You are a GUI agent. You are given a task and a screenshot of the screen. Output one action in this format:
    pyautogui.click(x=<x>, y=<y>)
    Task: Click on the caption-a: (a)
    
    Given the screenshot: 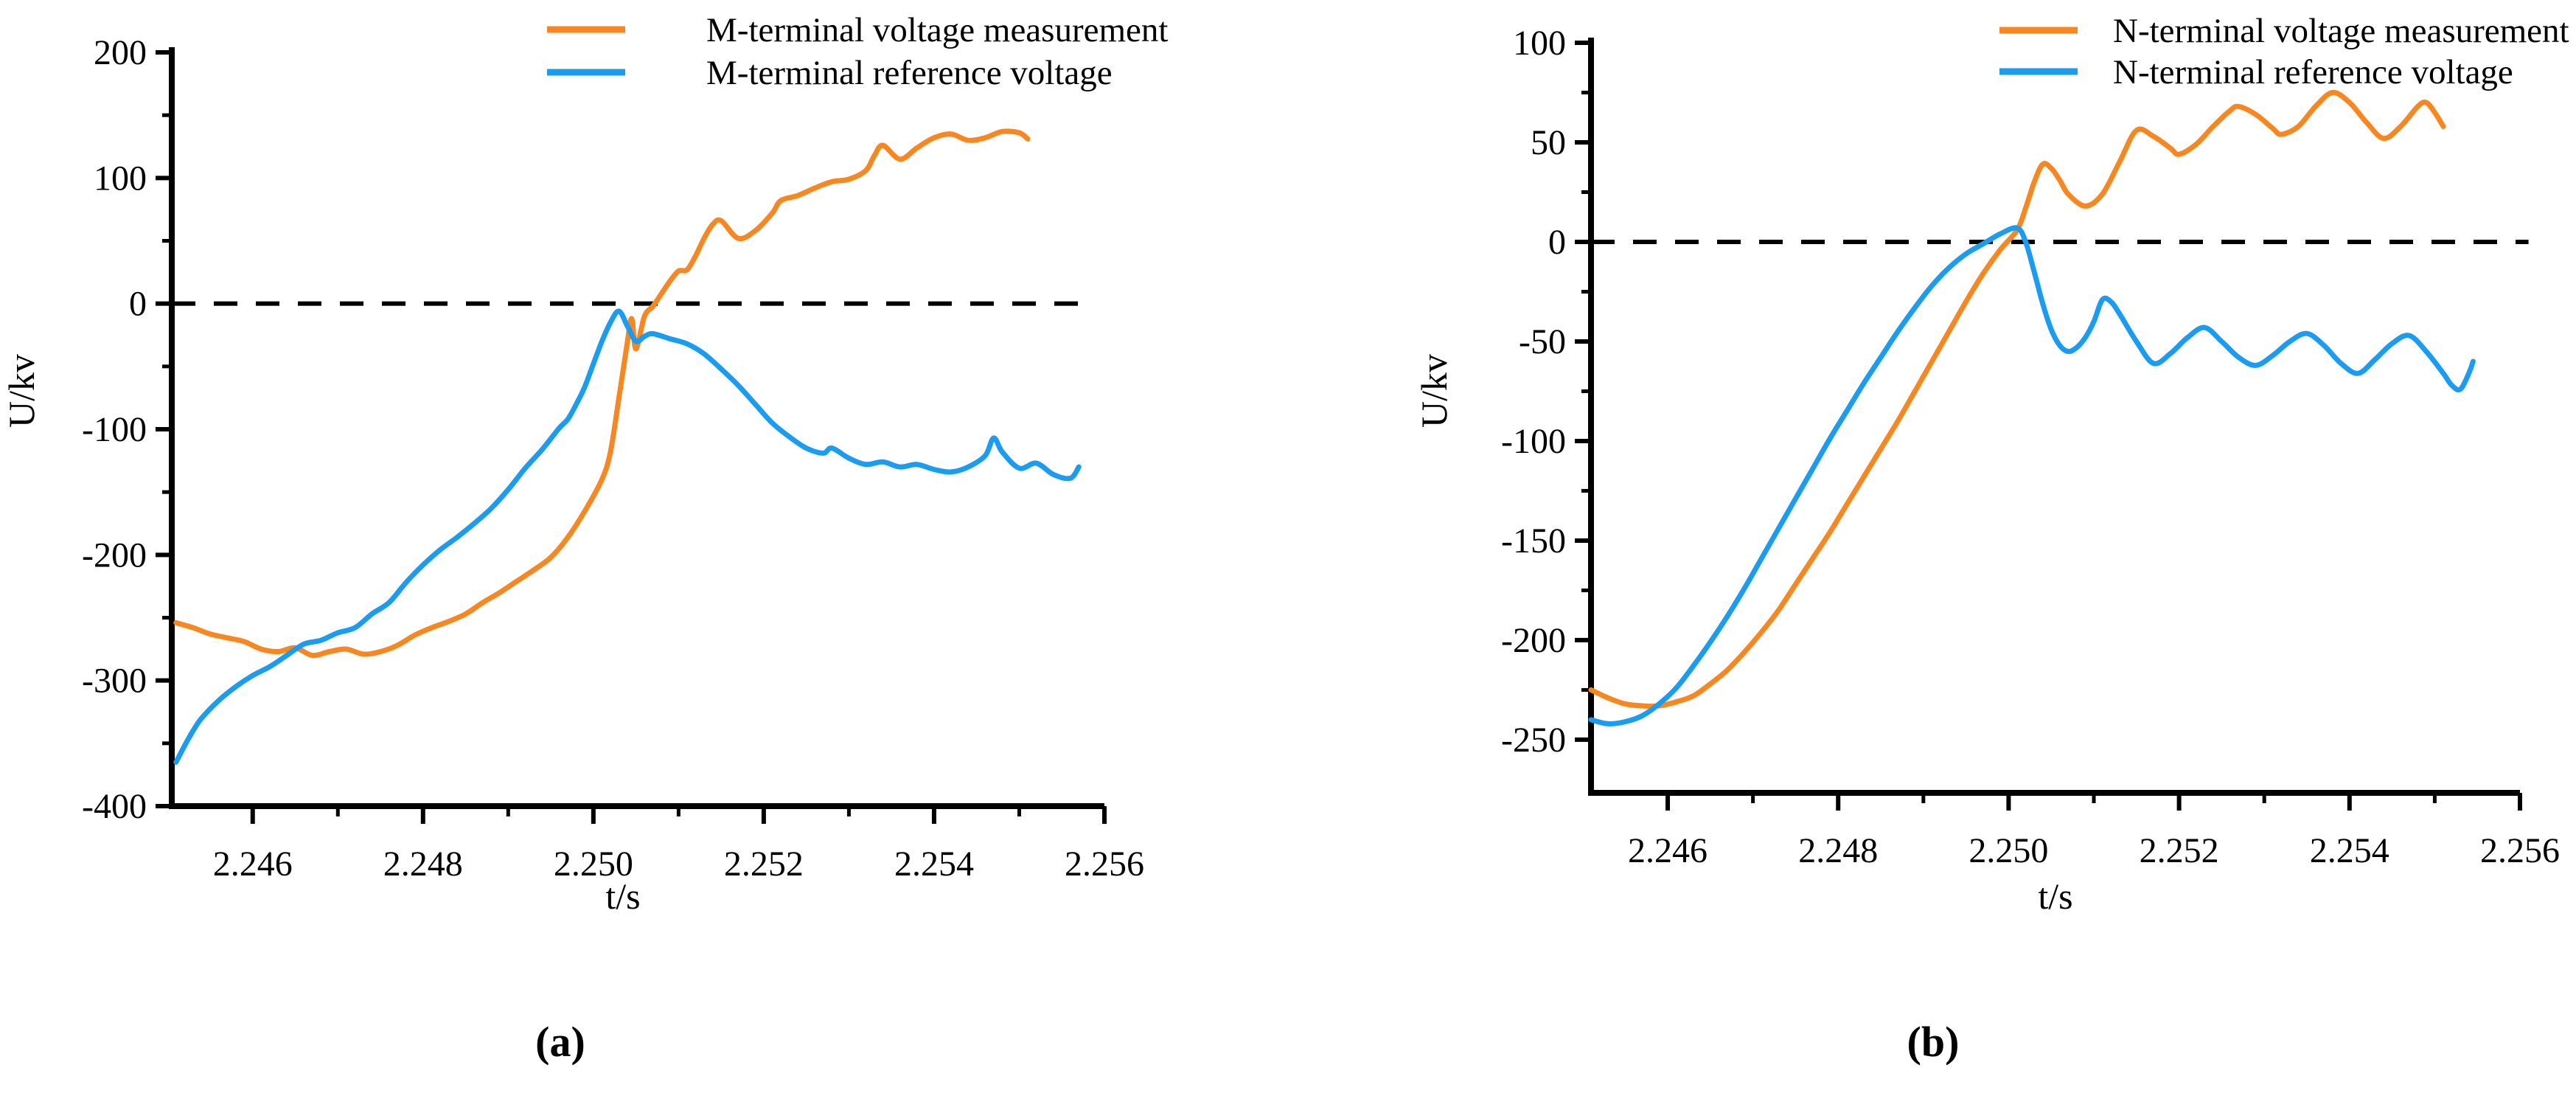 What is the action you would take?
    pyautogui.click(x=560, y=1042)
    